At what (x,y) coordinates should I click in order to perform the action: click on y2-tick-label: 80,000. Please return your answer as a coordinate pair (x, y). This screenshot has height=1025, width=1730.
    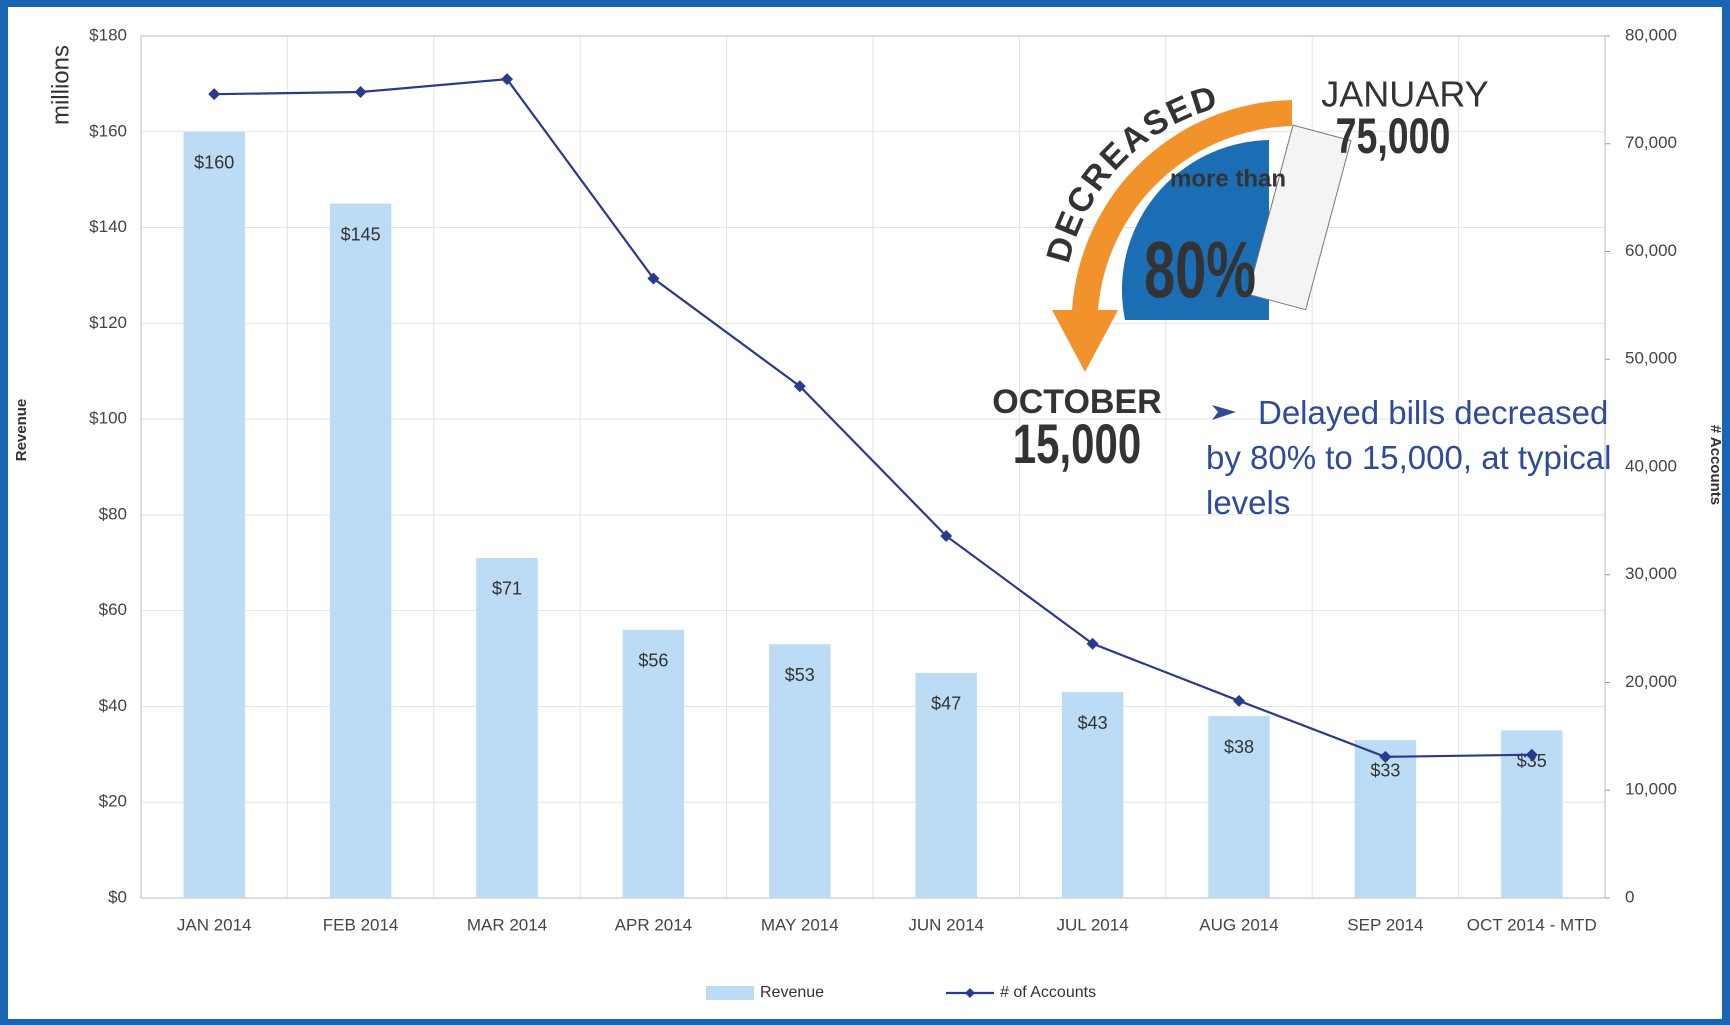
    Looking at the image, I should click on (1651, 34).